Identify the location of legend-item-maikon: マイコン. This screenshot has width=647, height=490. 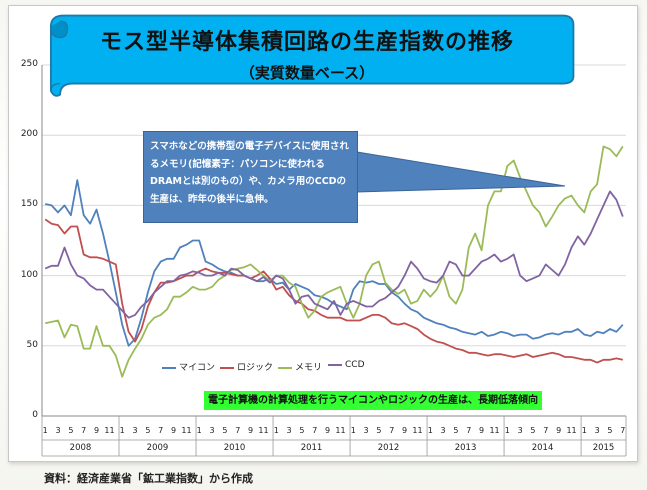
(188, 366).